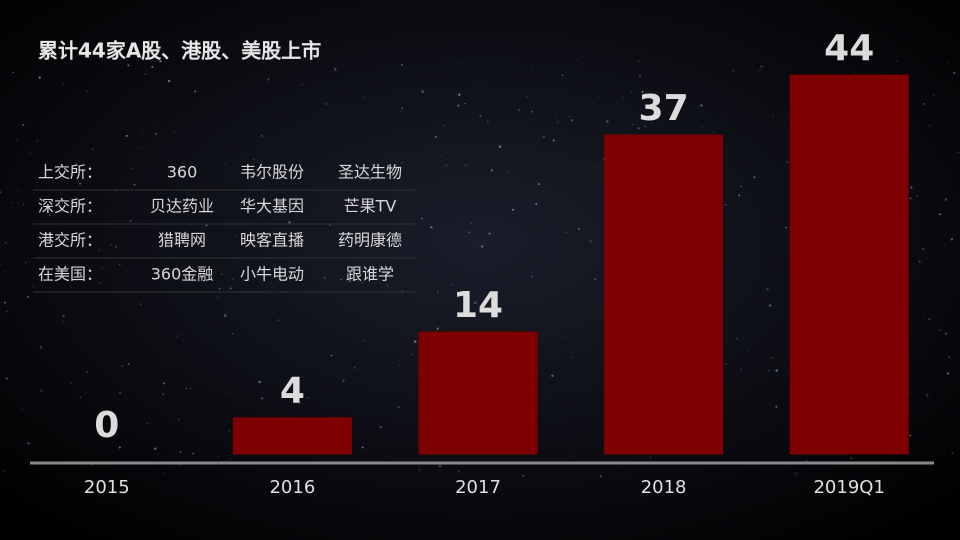 This screenshot has width=960, height=540. Describe the element at coordinates (370, 274) in the screenshot. I see `table-cell: 跟谁学` at that location.